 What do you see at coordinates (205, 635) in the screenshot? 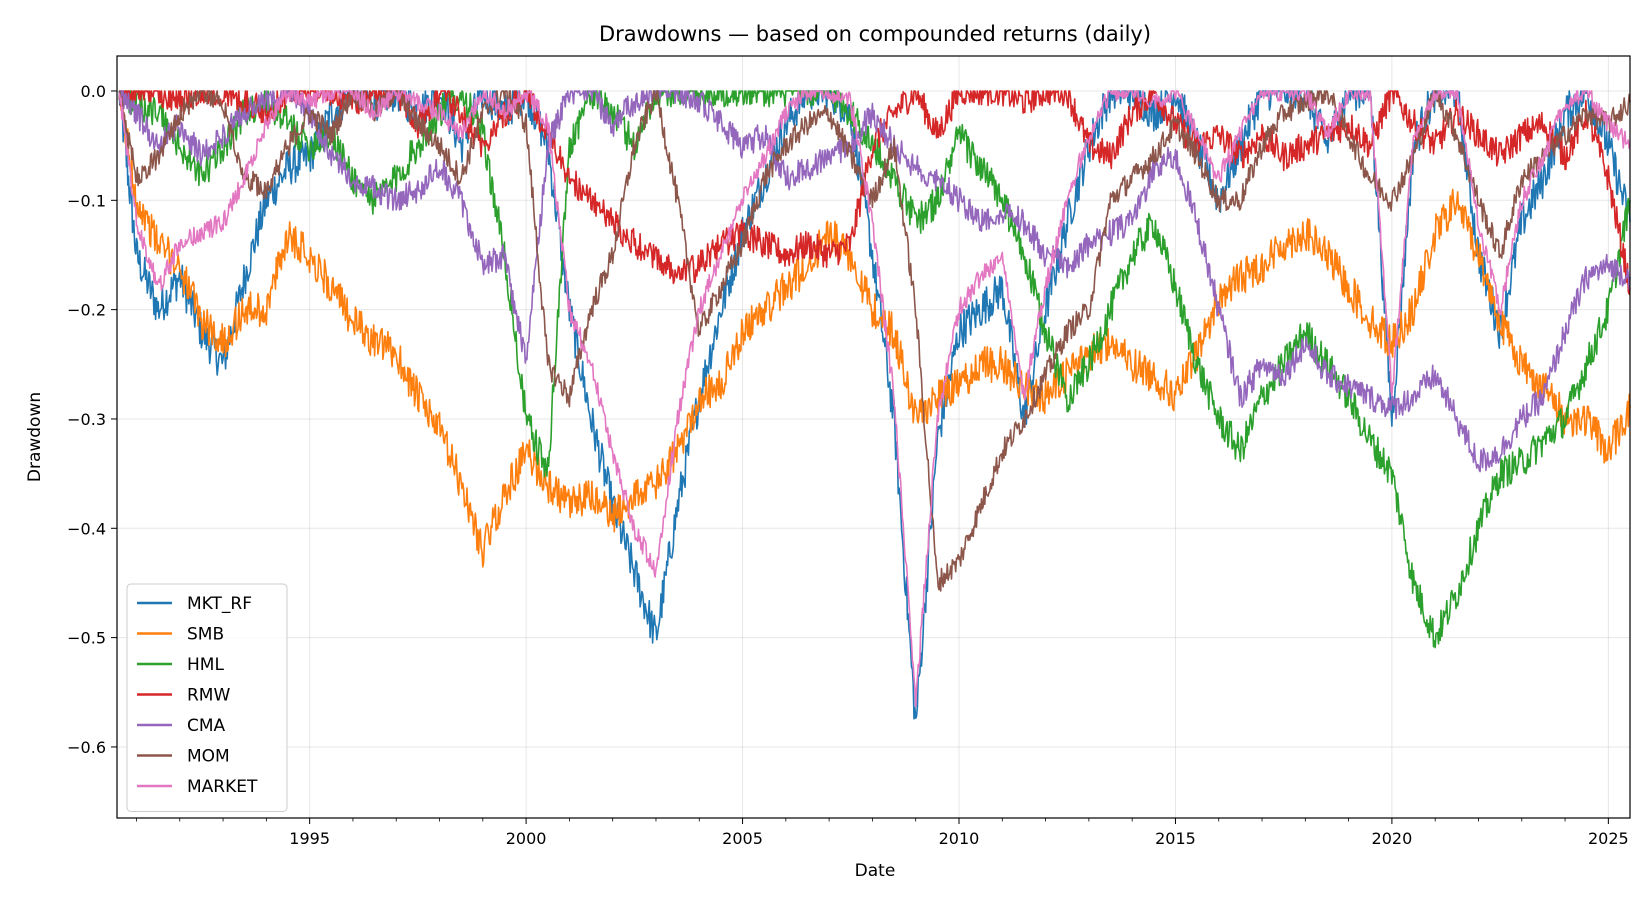
I see `legend-entry: SMB` at bounding box center [205, 635].